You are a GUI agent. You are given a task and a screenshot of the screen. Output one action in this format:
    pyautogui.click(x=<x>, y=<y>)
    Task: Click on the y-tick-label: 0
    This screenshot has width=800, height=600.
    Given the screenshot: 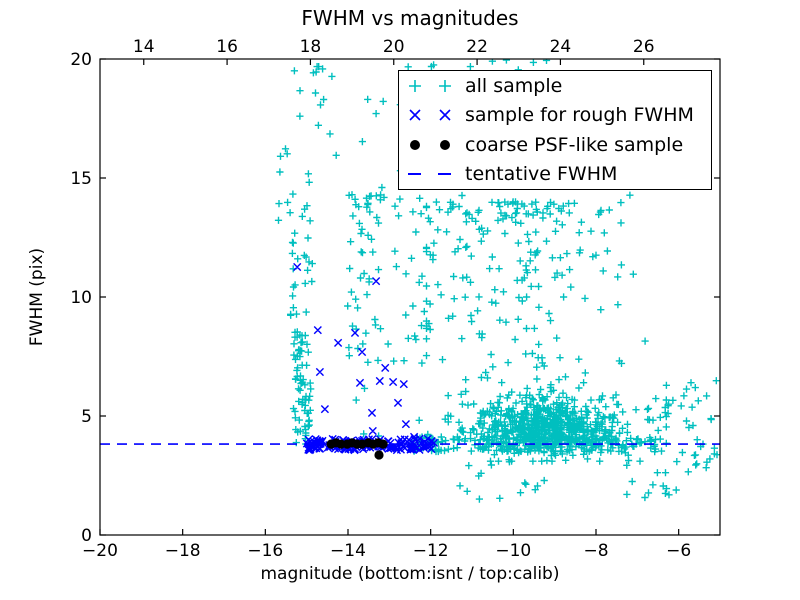 What is the action you would take?
    pyautogui.click(x=86, y=536)
    